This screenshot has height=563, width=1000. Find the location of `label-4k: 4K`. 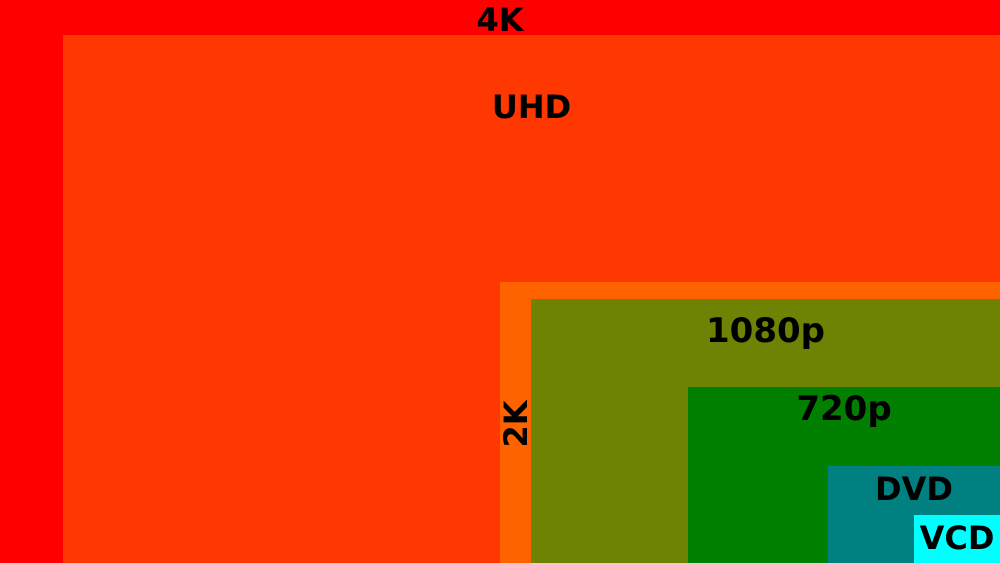

label-4k: 4K is located at coordinates (500, 20).